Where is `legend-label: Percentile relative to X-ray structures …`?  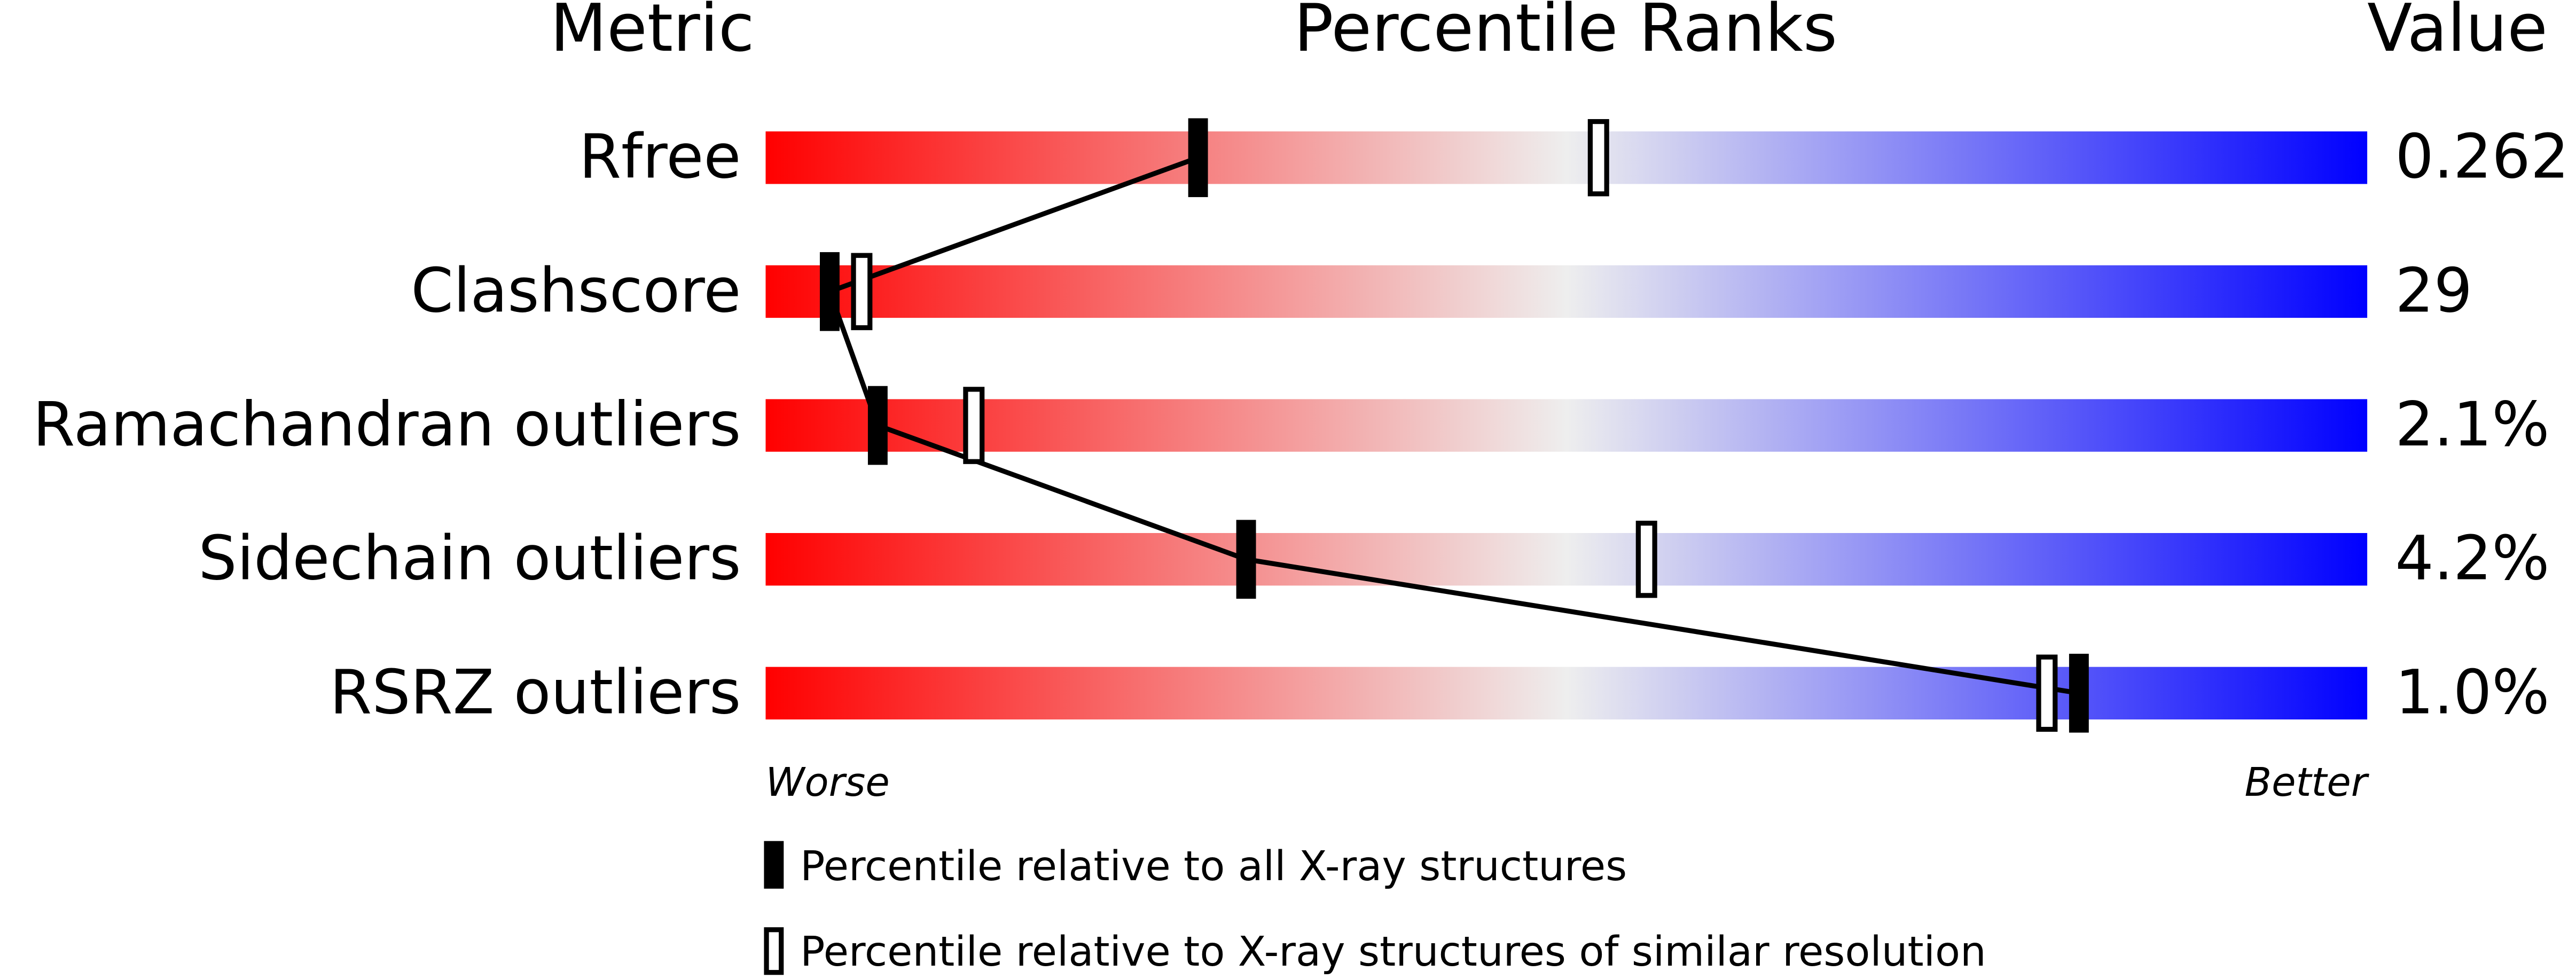
legend-label: Percentile relative to X-ray structures … is located at coordinates (1393, 952).